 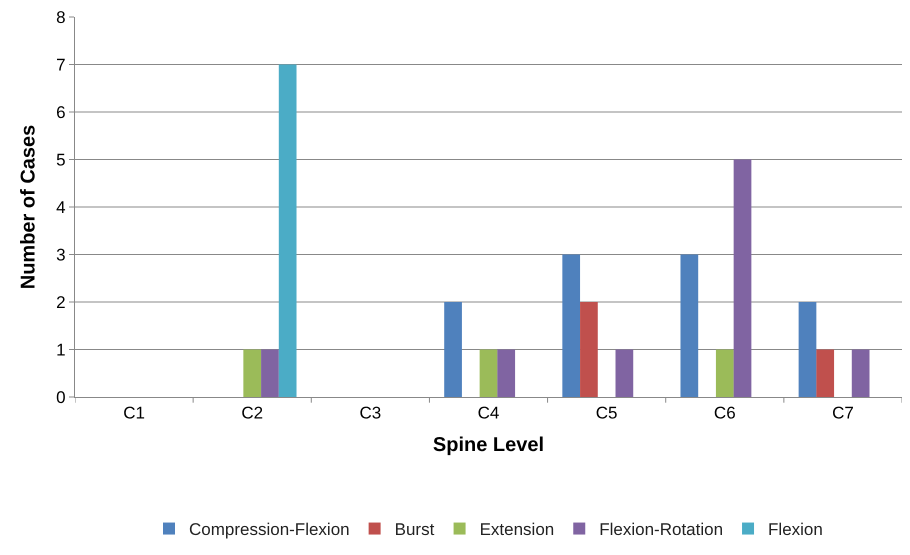 What do you see at coordinates (843, 412) in the screenshot?
I see `x-tick-label: C7` at bounding box center [843, 412].